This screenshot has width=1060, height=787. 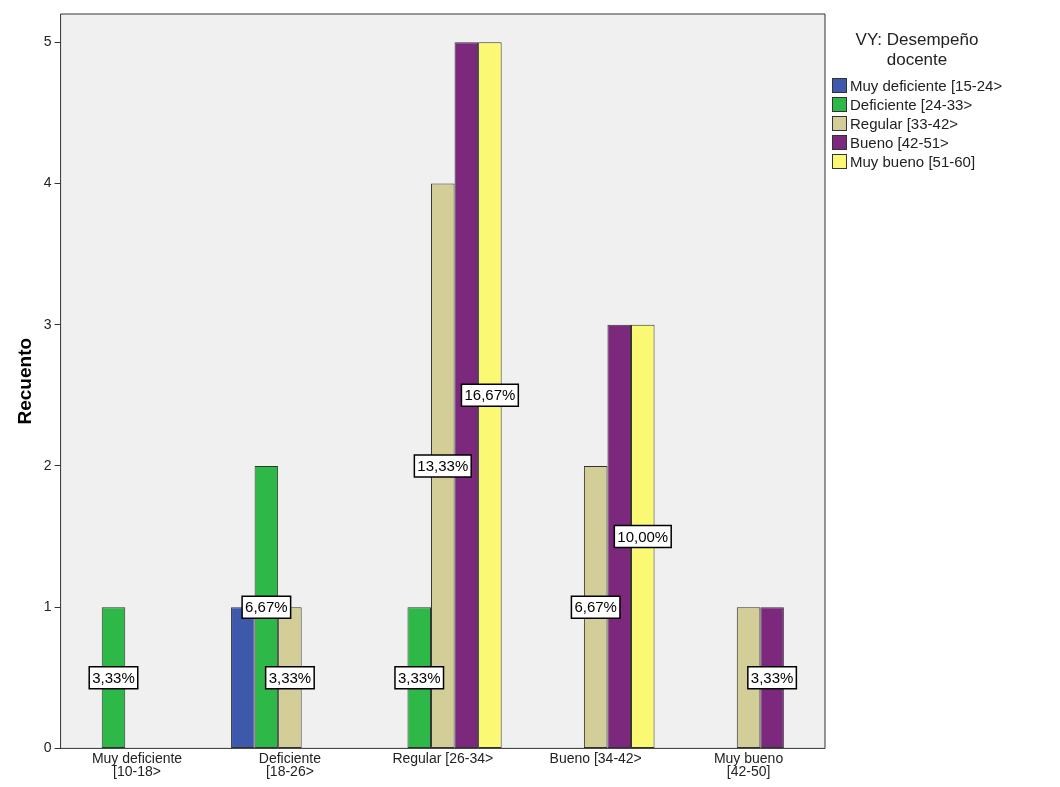 What do you see at coordinates (904, 123) in the screenshot?
I see `legend-label: Regular [33-42>` at bounding box center [904, 123].